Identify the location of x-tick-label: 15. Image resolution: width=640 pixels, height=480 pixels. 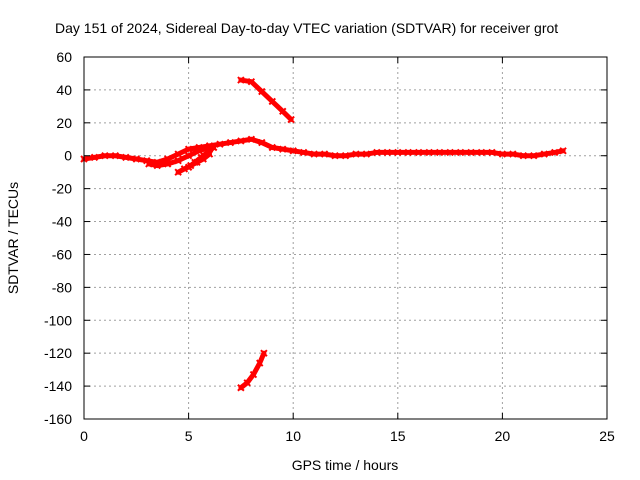
(398, 436).